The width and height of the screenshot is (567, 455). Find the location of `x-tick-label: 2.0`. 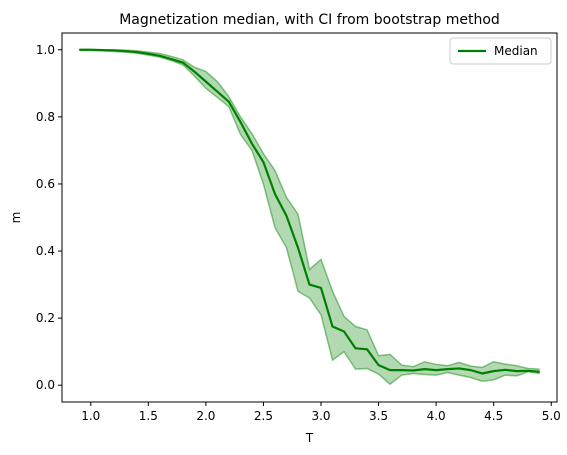

x-tick-label: 2.0 is located at coordinates (205, 416).